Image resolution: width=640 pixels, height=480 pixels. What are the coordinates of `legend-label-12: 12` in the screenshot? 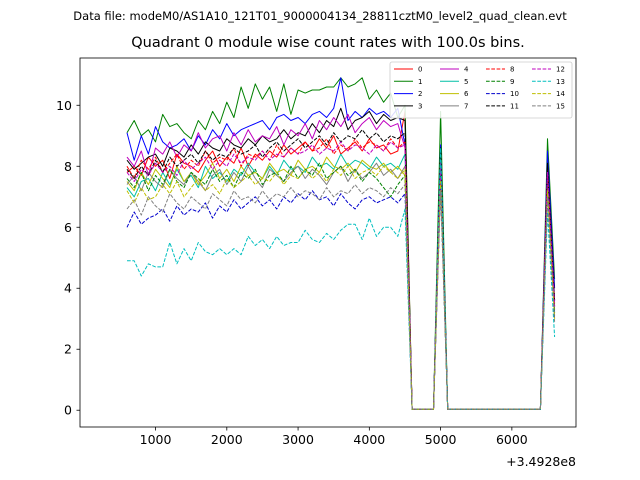 It's located at (560, 70).